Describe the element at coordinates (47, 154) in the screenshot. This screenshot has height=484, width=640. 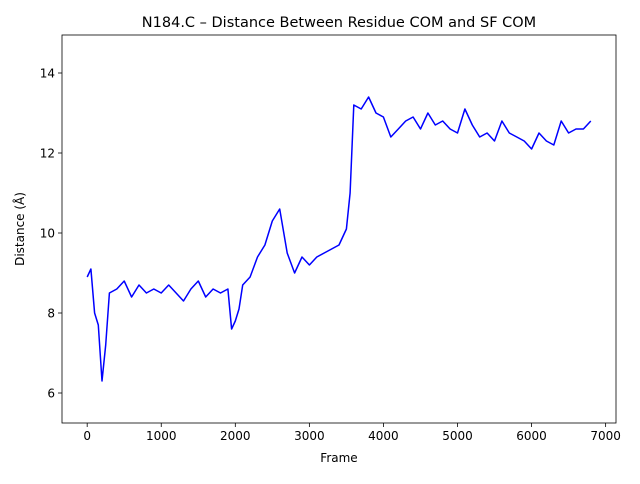
I see `y-tick-label: 12` at that location.